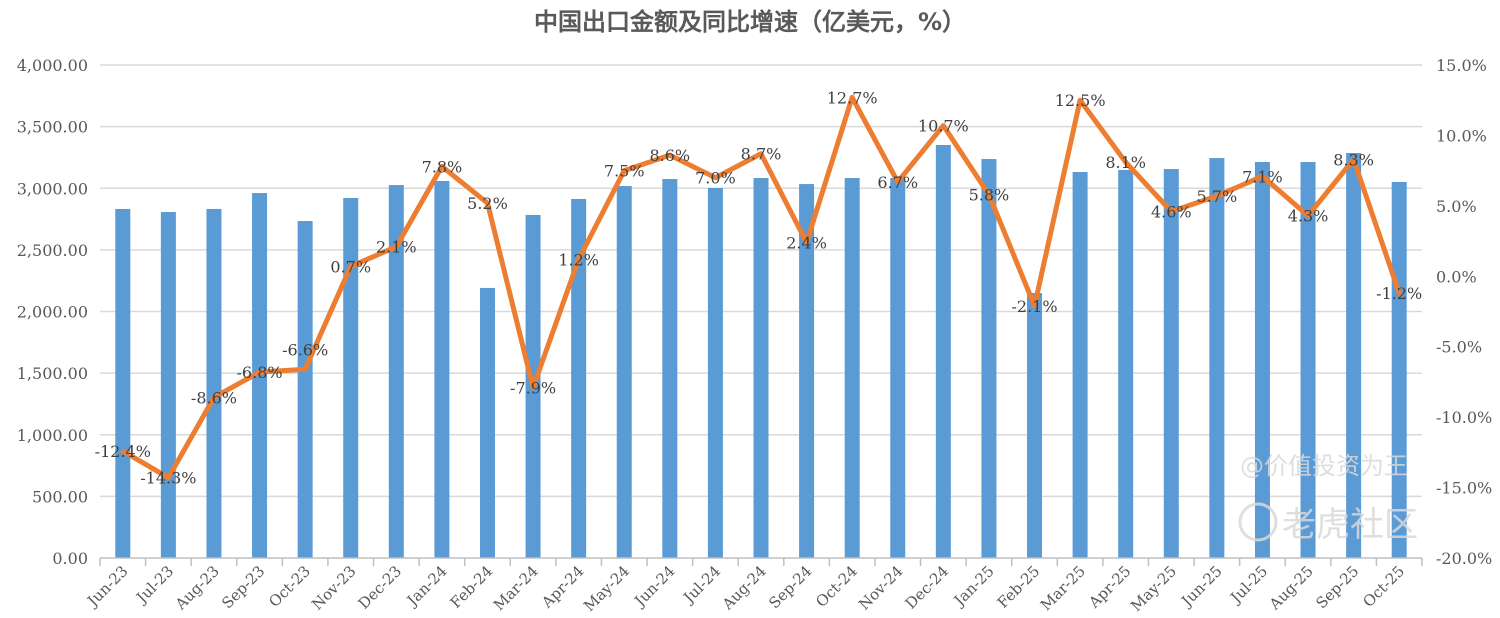 Image resolution: width=1500 pixels, height=618 pixels. What do you see at coordinates (1217, 196) in the screenshot?
I see `growth-data-label: 5.7%` at bounding box center [1217, 196].